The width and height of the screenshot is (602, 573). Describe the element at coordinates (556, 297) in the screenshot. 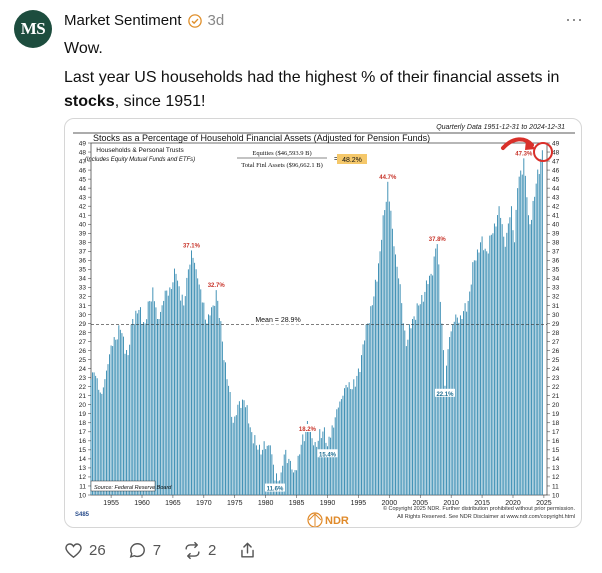

I see `y-tick-label-right: 32` at that location.